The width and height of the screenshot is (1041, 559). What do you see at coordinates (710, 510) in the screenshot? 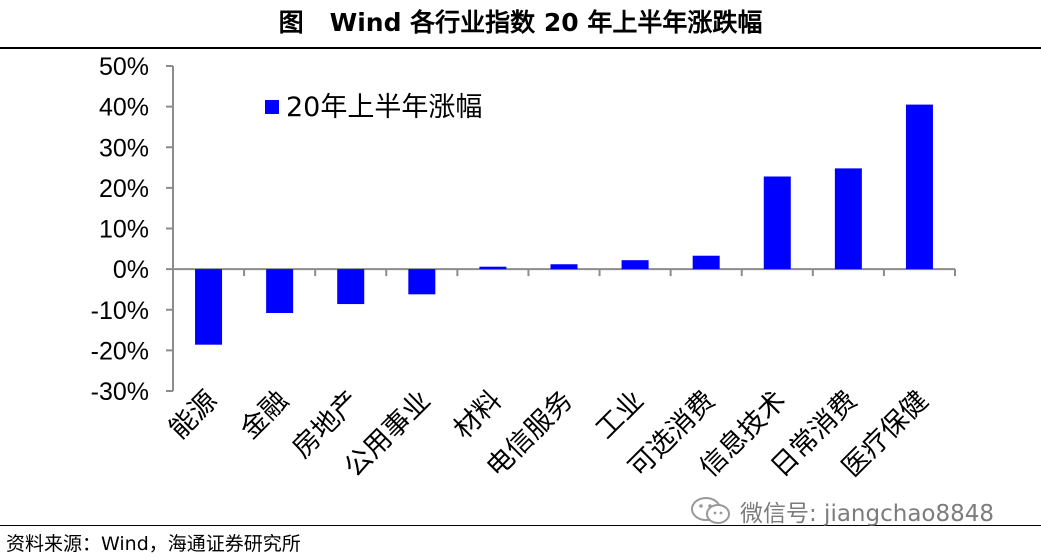
I see `wechat-icon` at bounding box center [710, 510].